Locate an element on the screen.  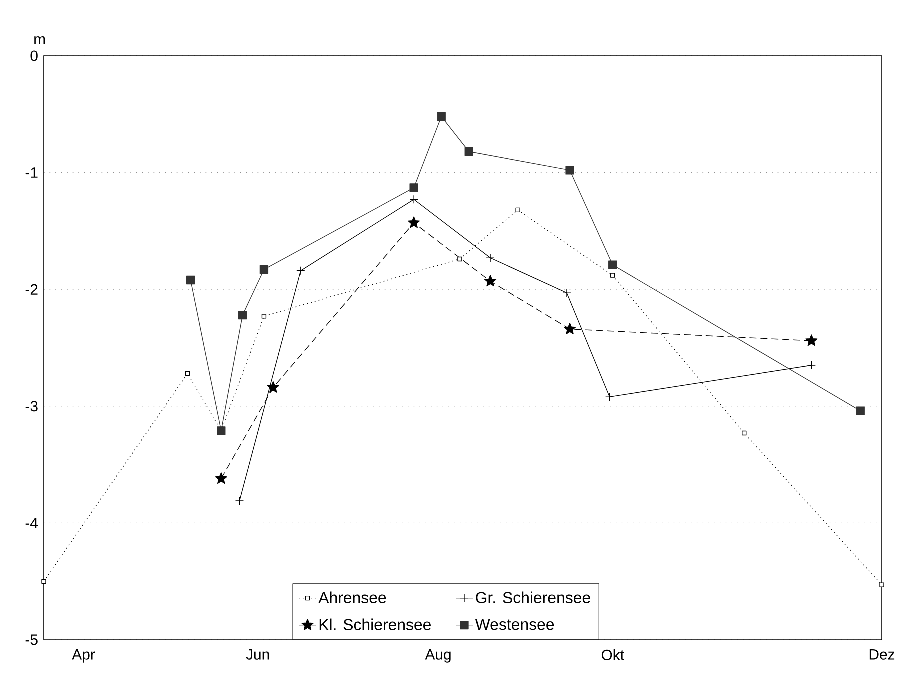
legend-label: Ahrensee is located at coordinates (352, 598).